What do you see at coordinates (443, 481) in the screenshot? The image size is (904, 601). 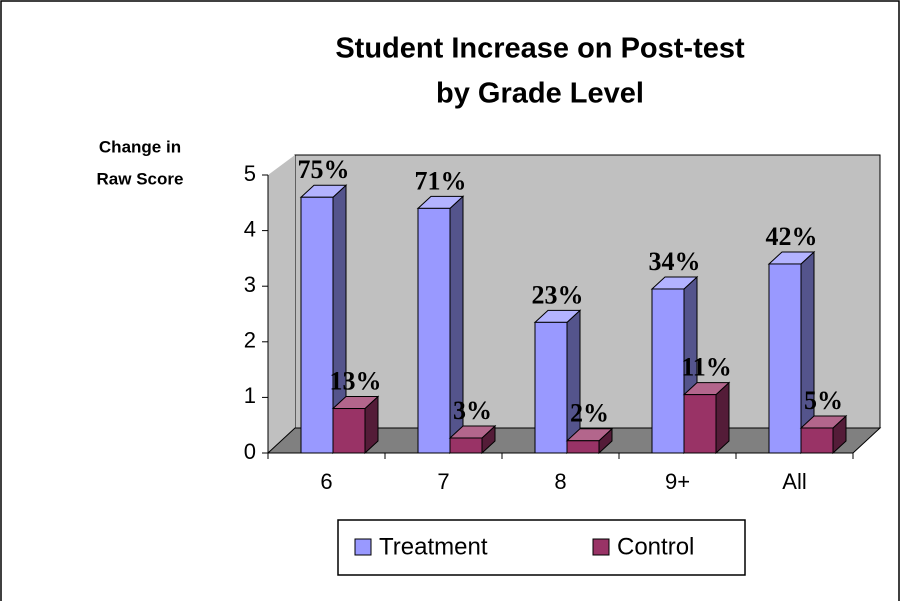 I see `x-tick-label: 7` at bounding box center [443, 481].